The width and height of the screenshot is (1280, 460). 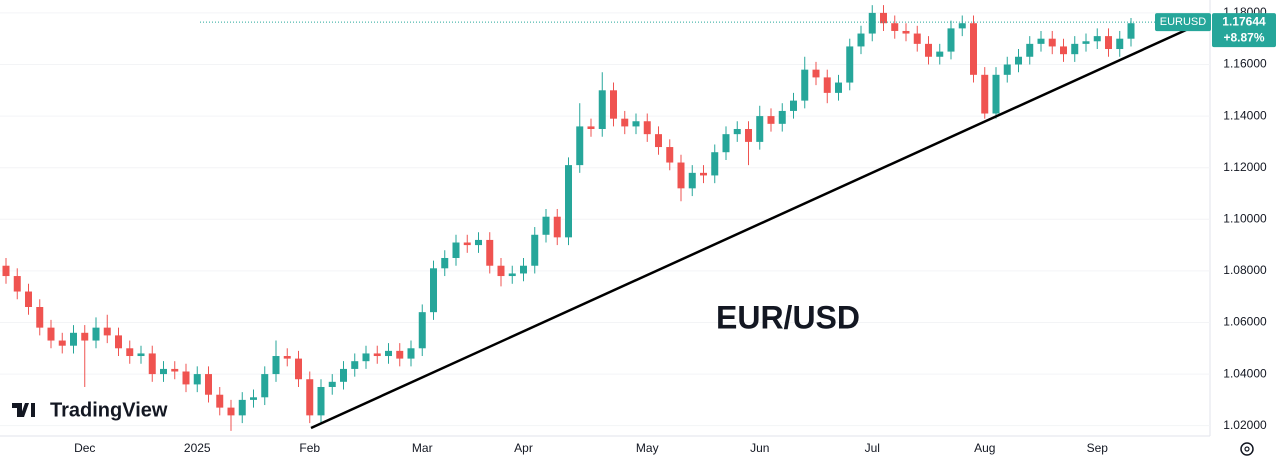 What do you see at coordinates (1098, 448) in the screenshot?
I see `x-tick-label: Sep` at bounding box center [1098, 448].